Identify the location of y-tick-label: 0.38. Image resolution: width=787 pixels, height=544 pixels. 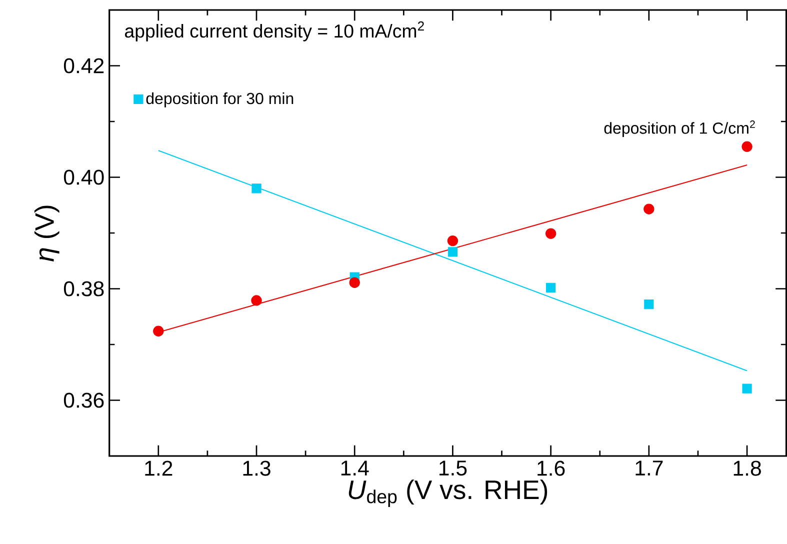
(84, 288).